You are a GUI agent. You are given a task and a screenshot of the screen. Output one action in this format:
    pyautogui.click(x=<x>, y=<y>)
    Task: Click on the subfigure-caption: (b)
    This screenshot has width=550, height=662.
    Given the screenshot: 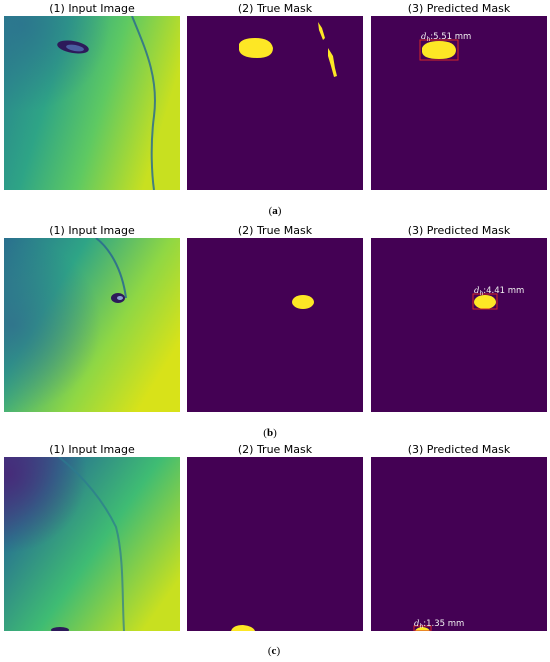 What is the action you would take?
    pyautogui.click(x=270, y=433)
    